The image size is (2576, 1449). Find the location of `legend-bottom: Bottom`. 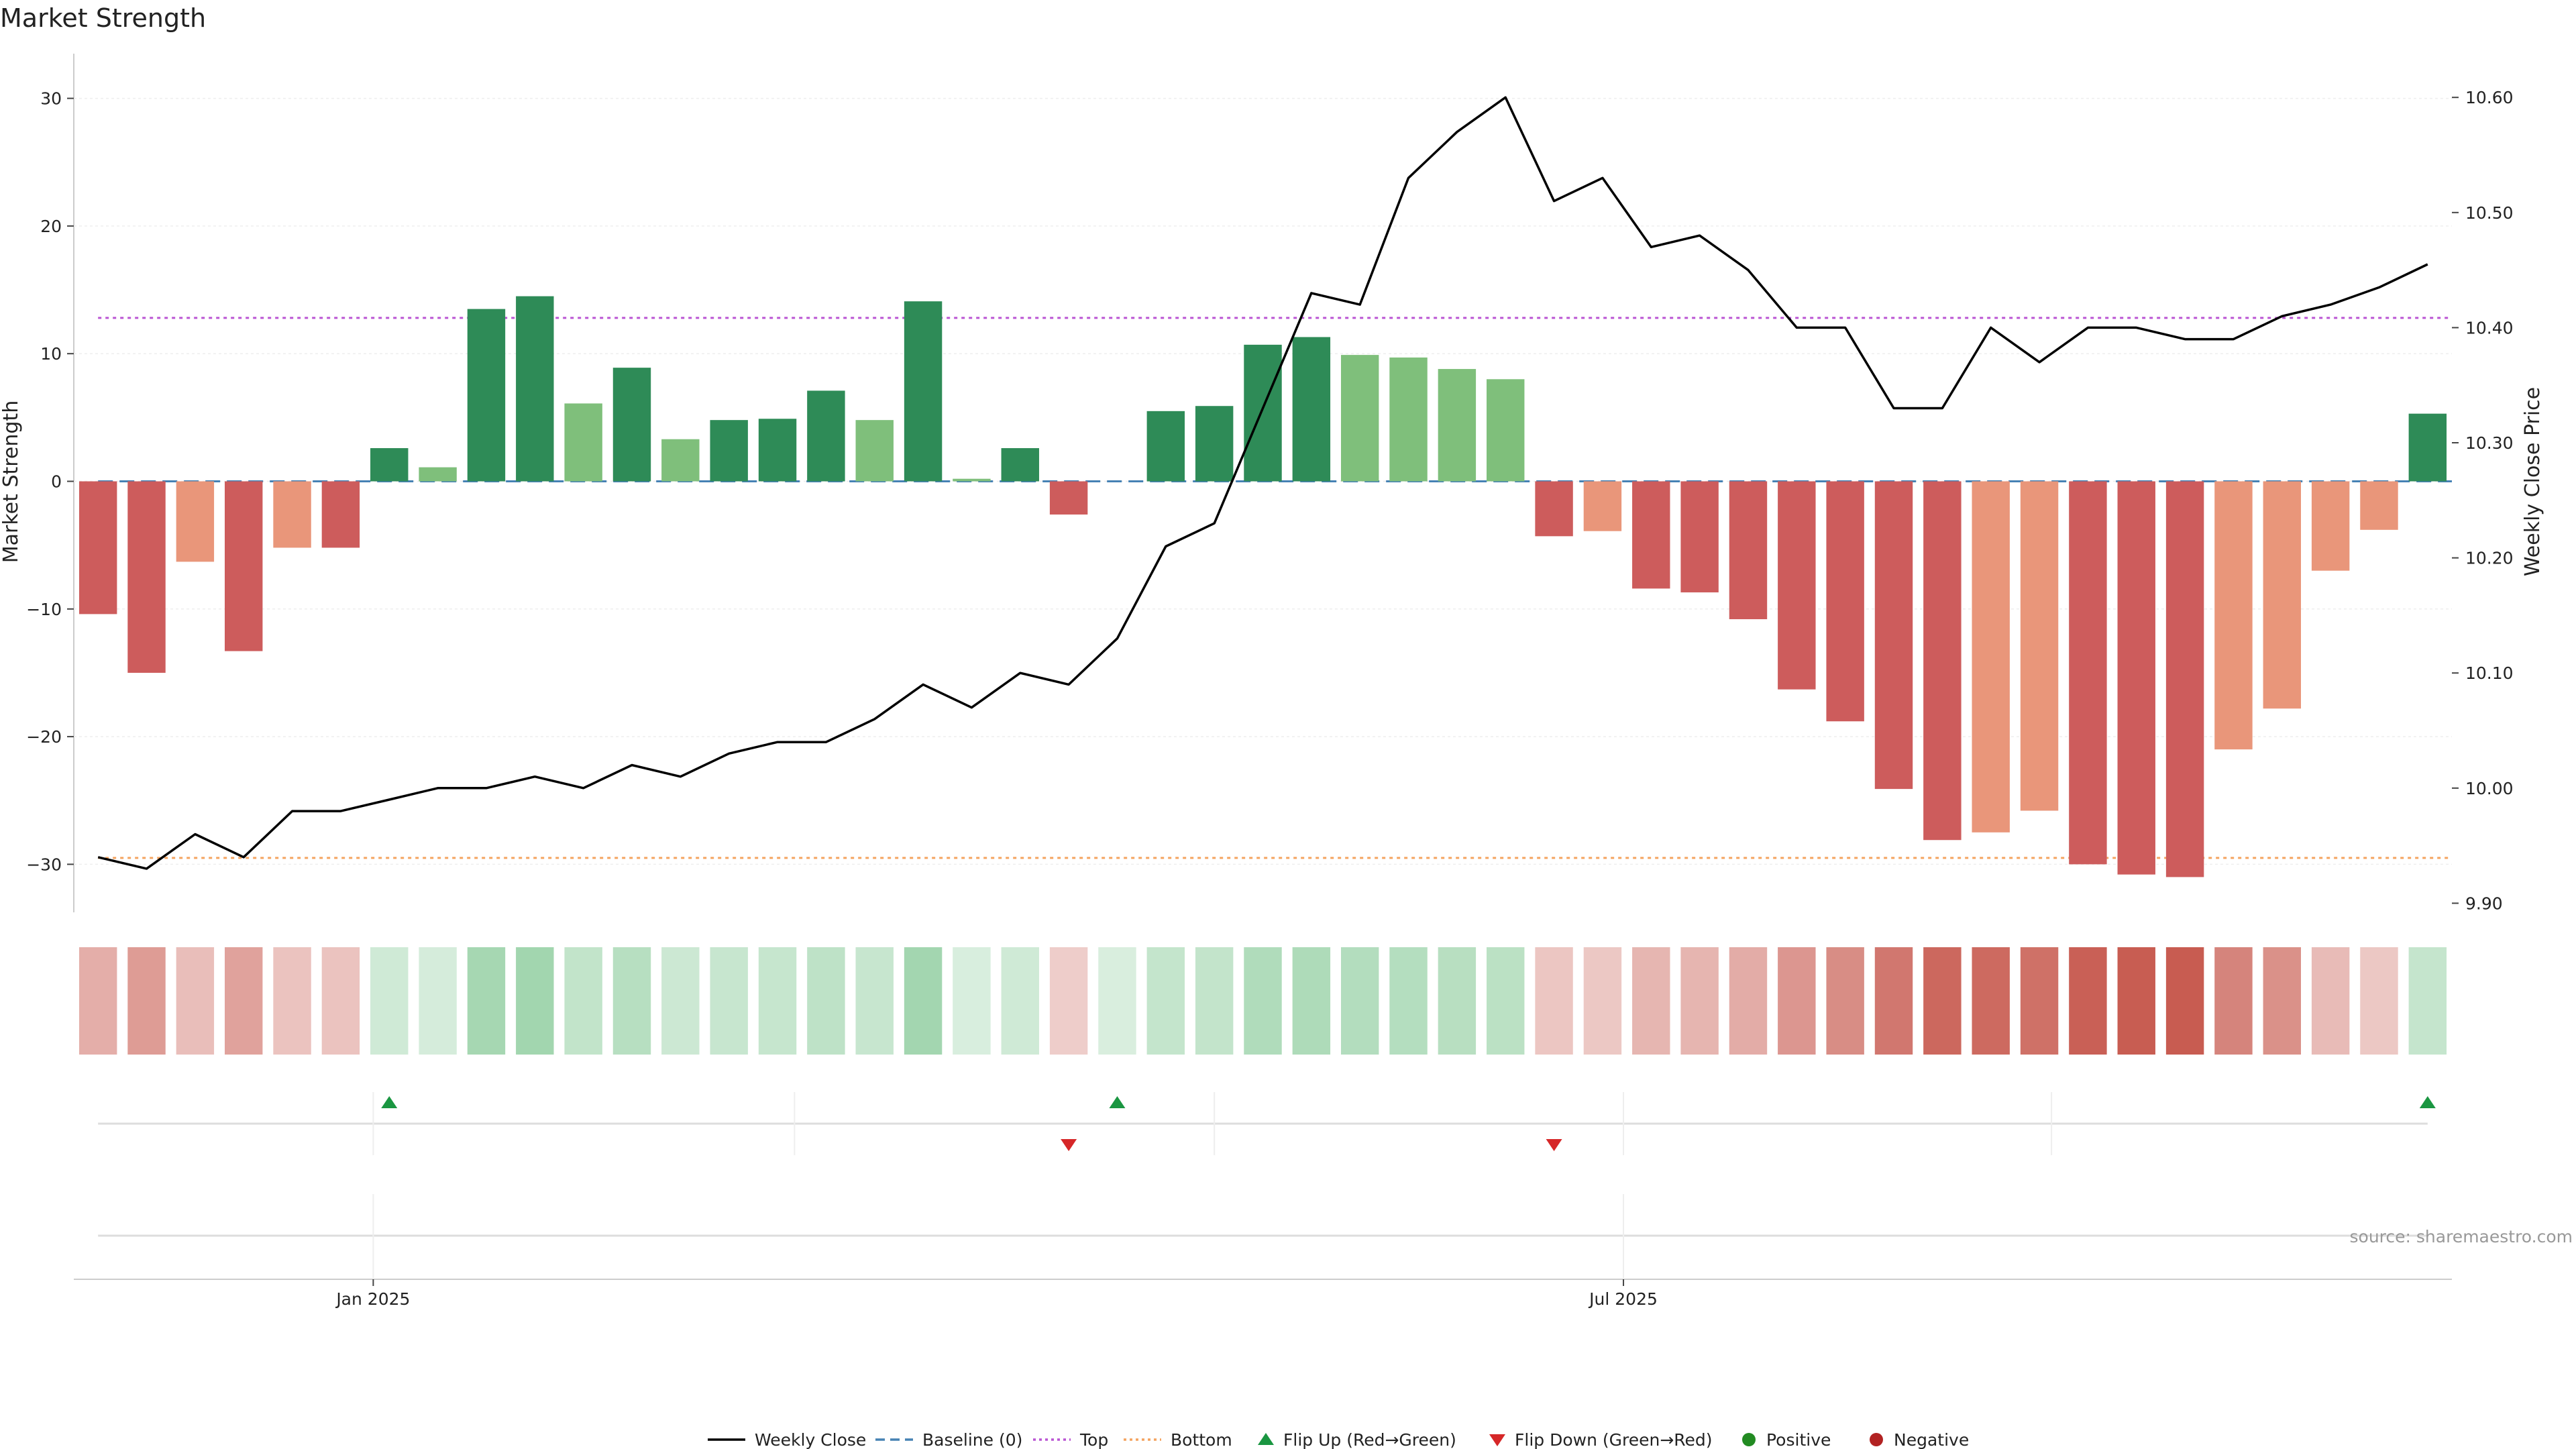

legend-bottom: Bottom is located at coordinates (1178, 1439).